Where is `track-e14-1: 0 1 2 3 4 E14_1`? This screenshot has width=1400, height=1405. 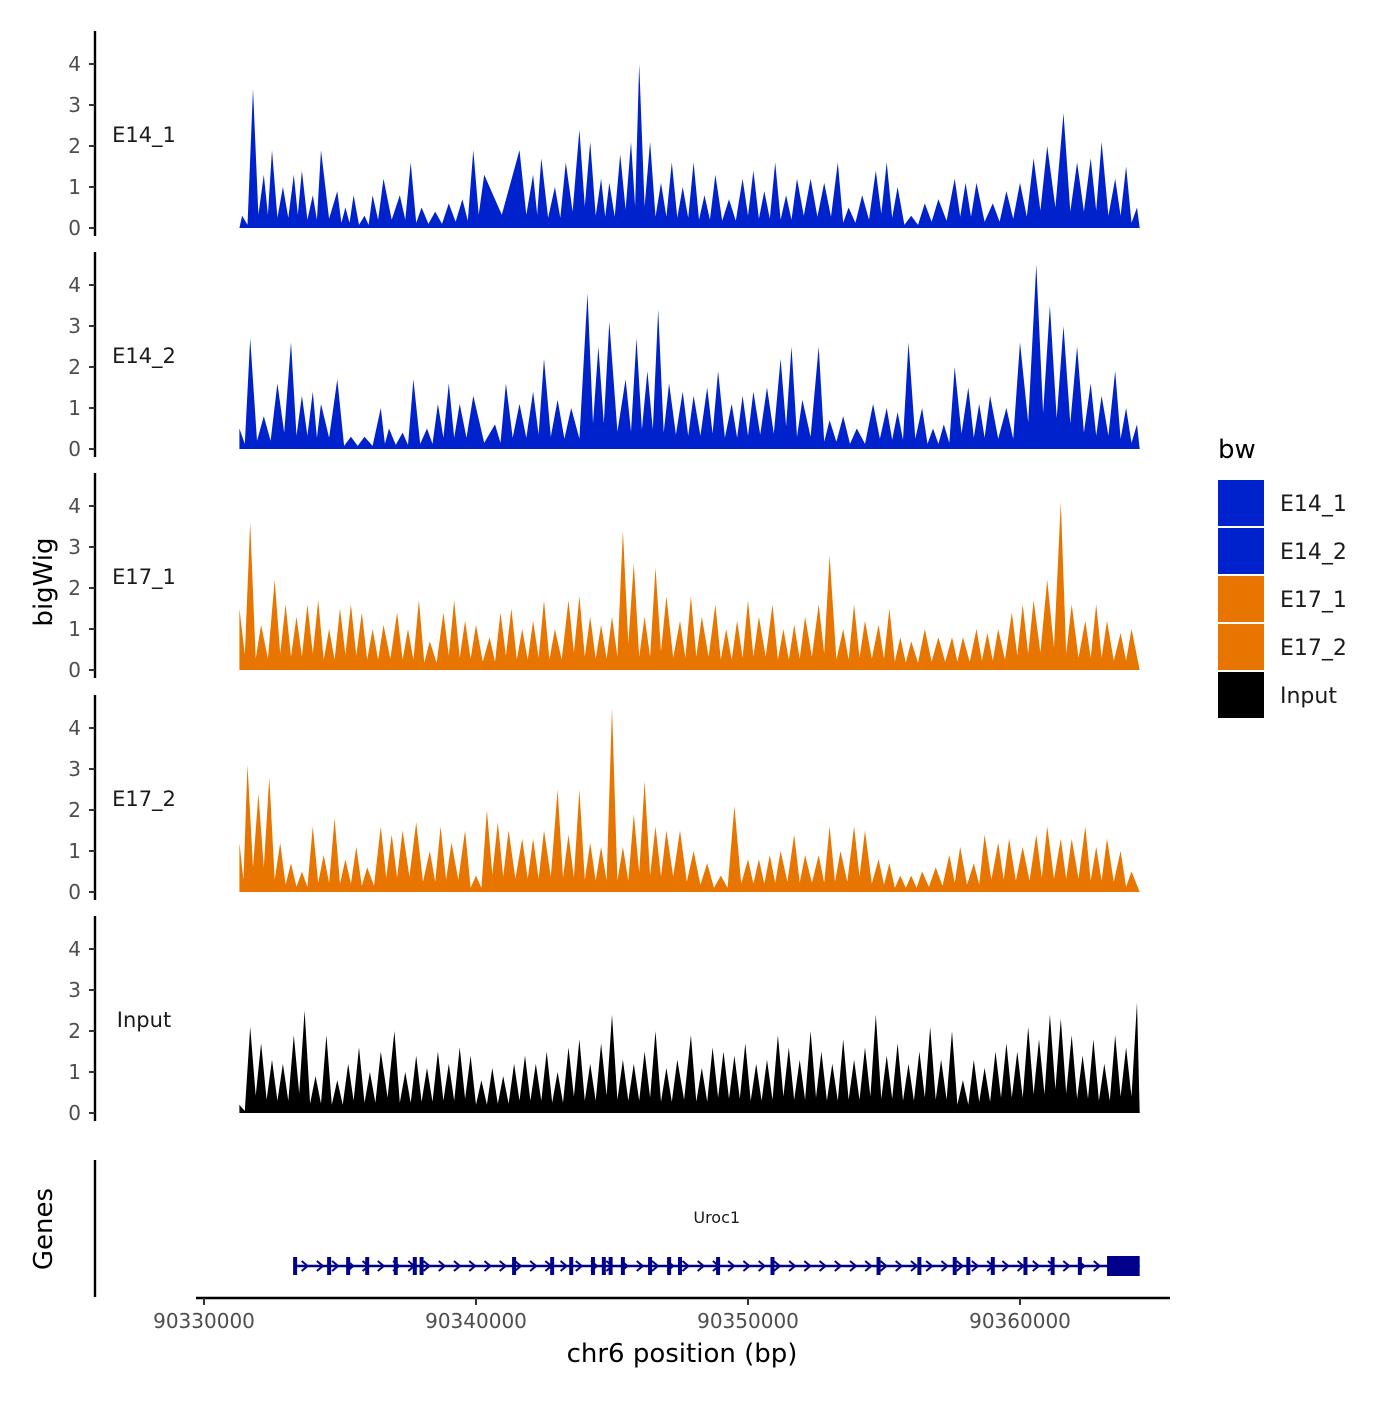 track-e14-1: 0 1 2 3 4 E14_1 is located at coordinates (604, 135).